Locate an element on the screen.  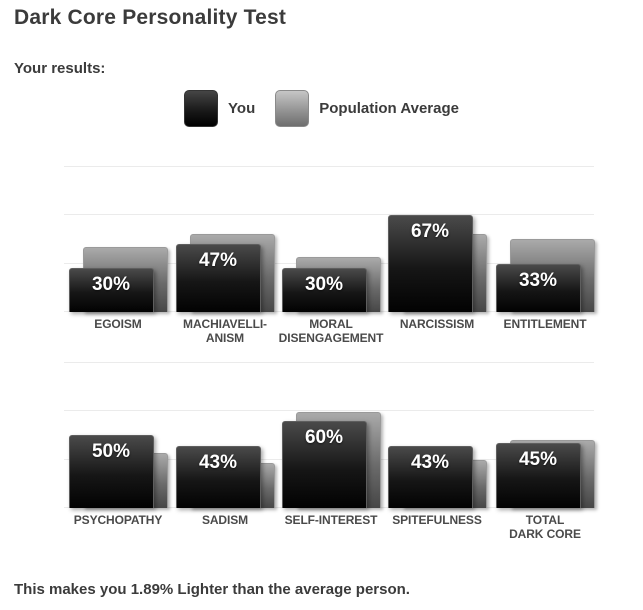
bar-group: 50% is located at coordinates (118, 435).